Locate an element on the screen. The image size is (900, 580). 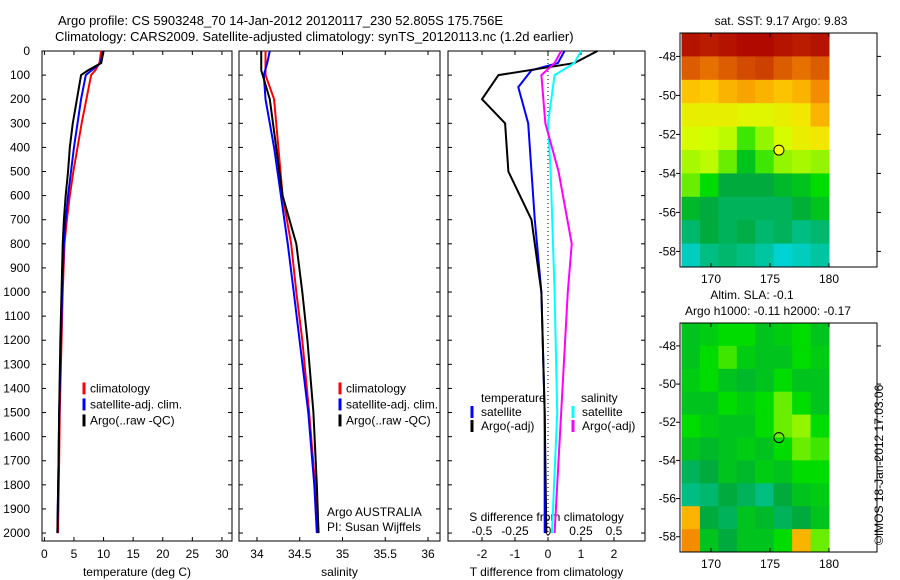
y-tick-label: 1100 is located at coordinates (17, 316).